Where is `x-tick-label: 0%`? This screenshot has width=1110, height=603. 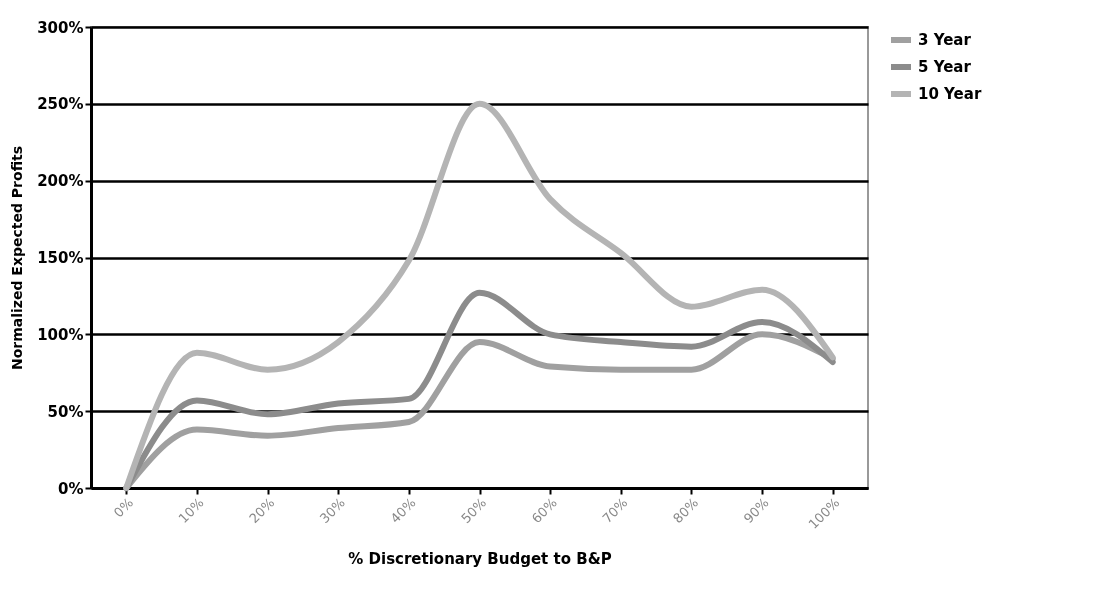 x-tick-label: 0% is located at coordinates (123, 508).